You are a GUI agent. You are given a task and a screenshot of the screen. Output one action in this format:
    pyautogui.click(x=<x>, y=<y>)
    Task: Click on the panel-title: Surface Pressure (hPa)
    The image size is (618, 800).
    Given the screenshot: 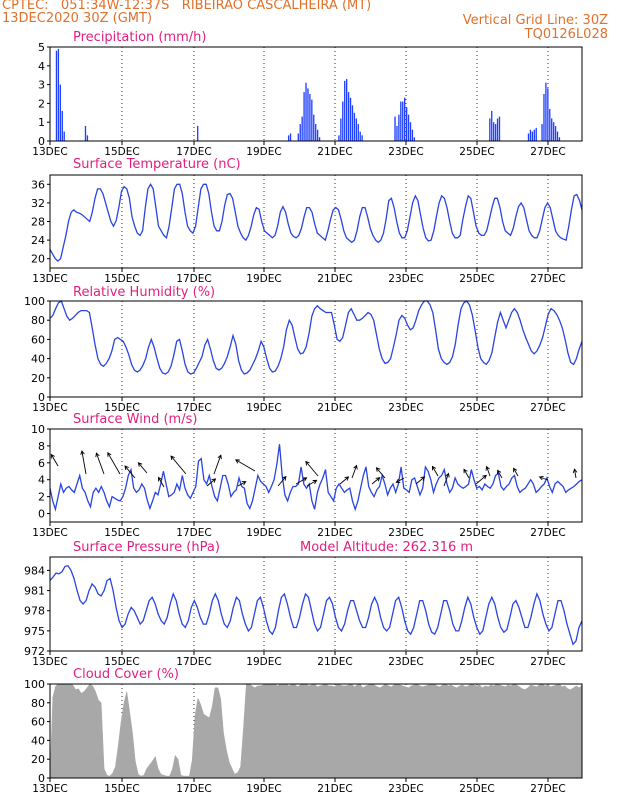 What is the action you would take?
    pyautogui.click(x=146, y=547)
    